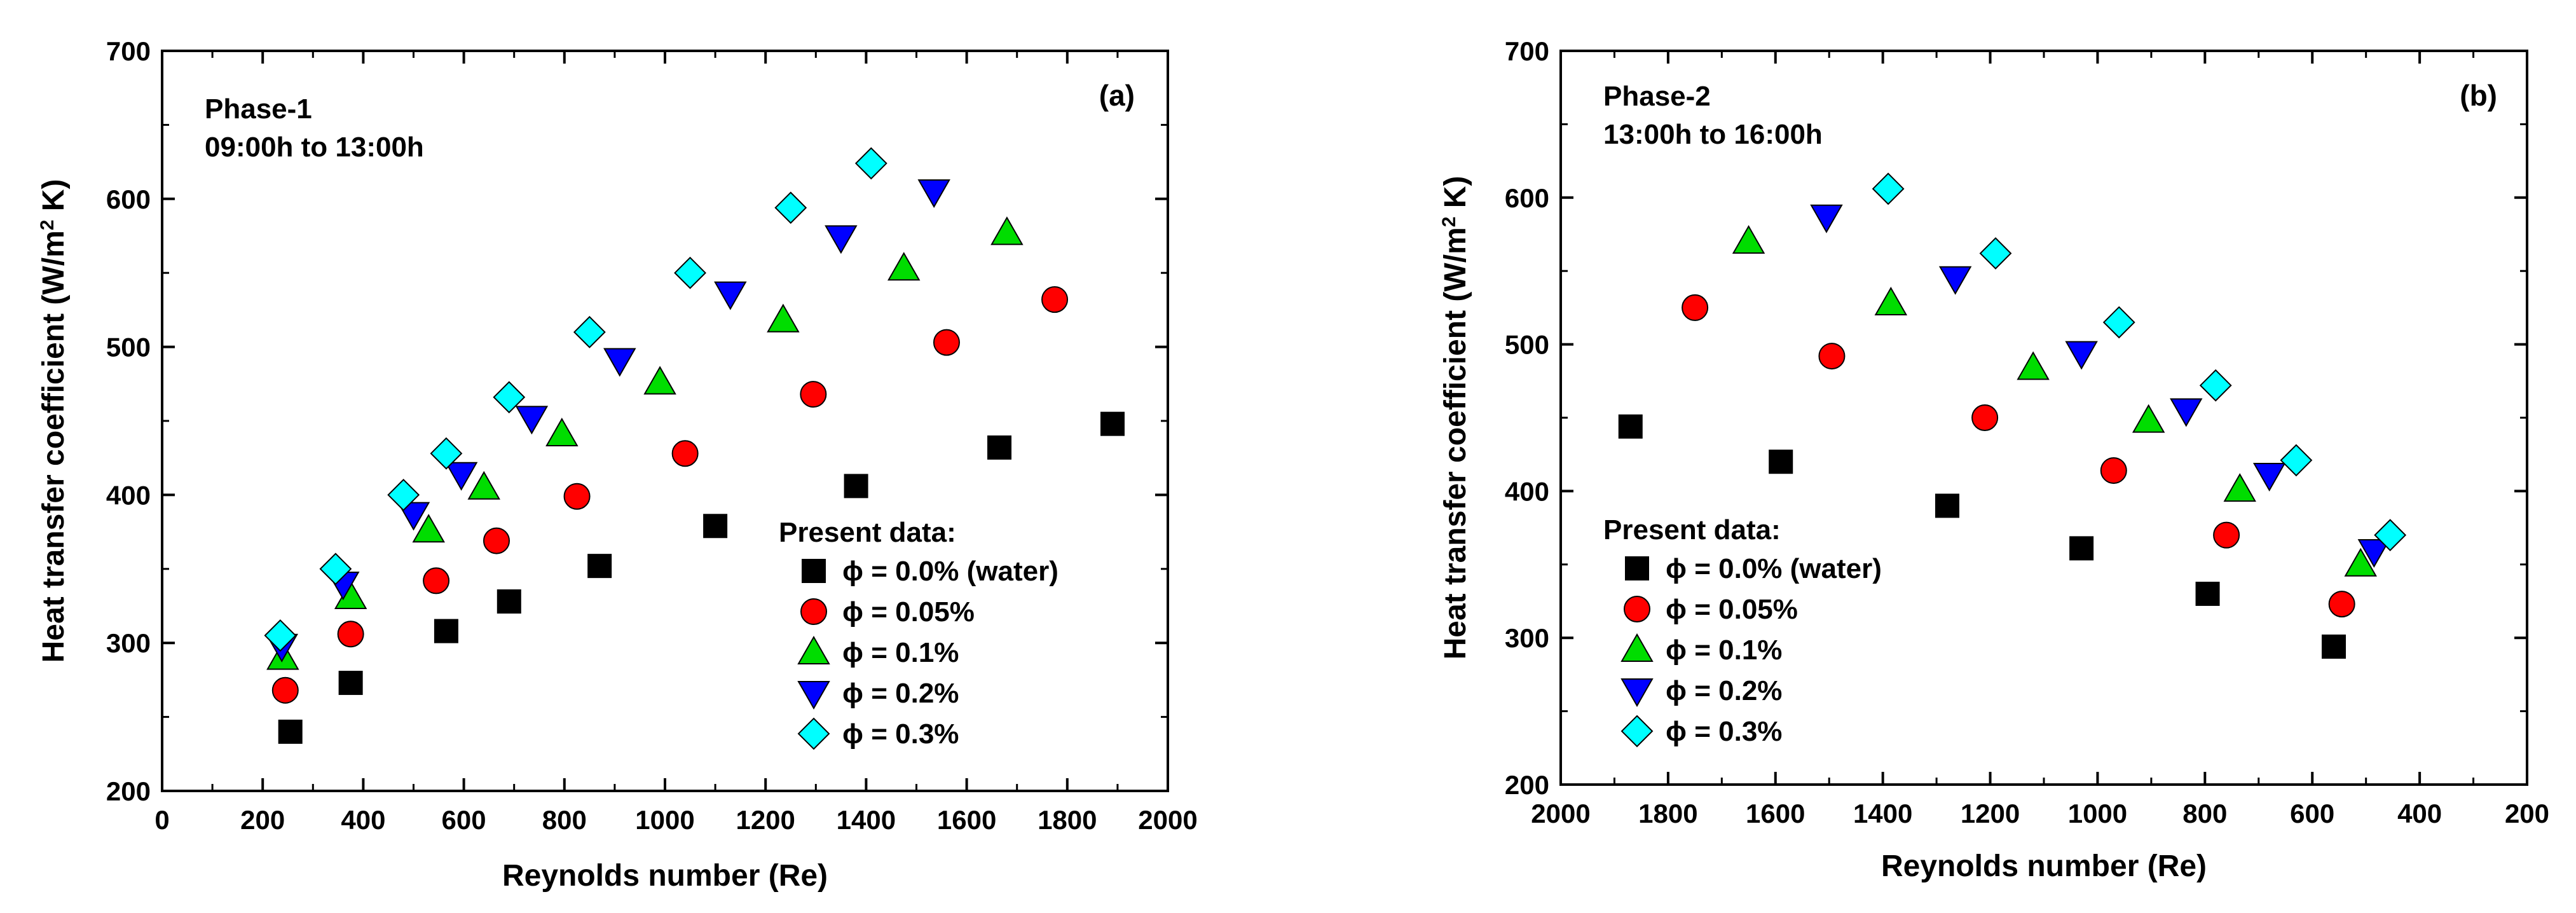 This screenshot has height=913, width=2576. I want to click on x-tick-label: 1200, so click(765, 820).